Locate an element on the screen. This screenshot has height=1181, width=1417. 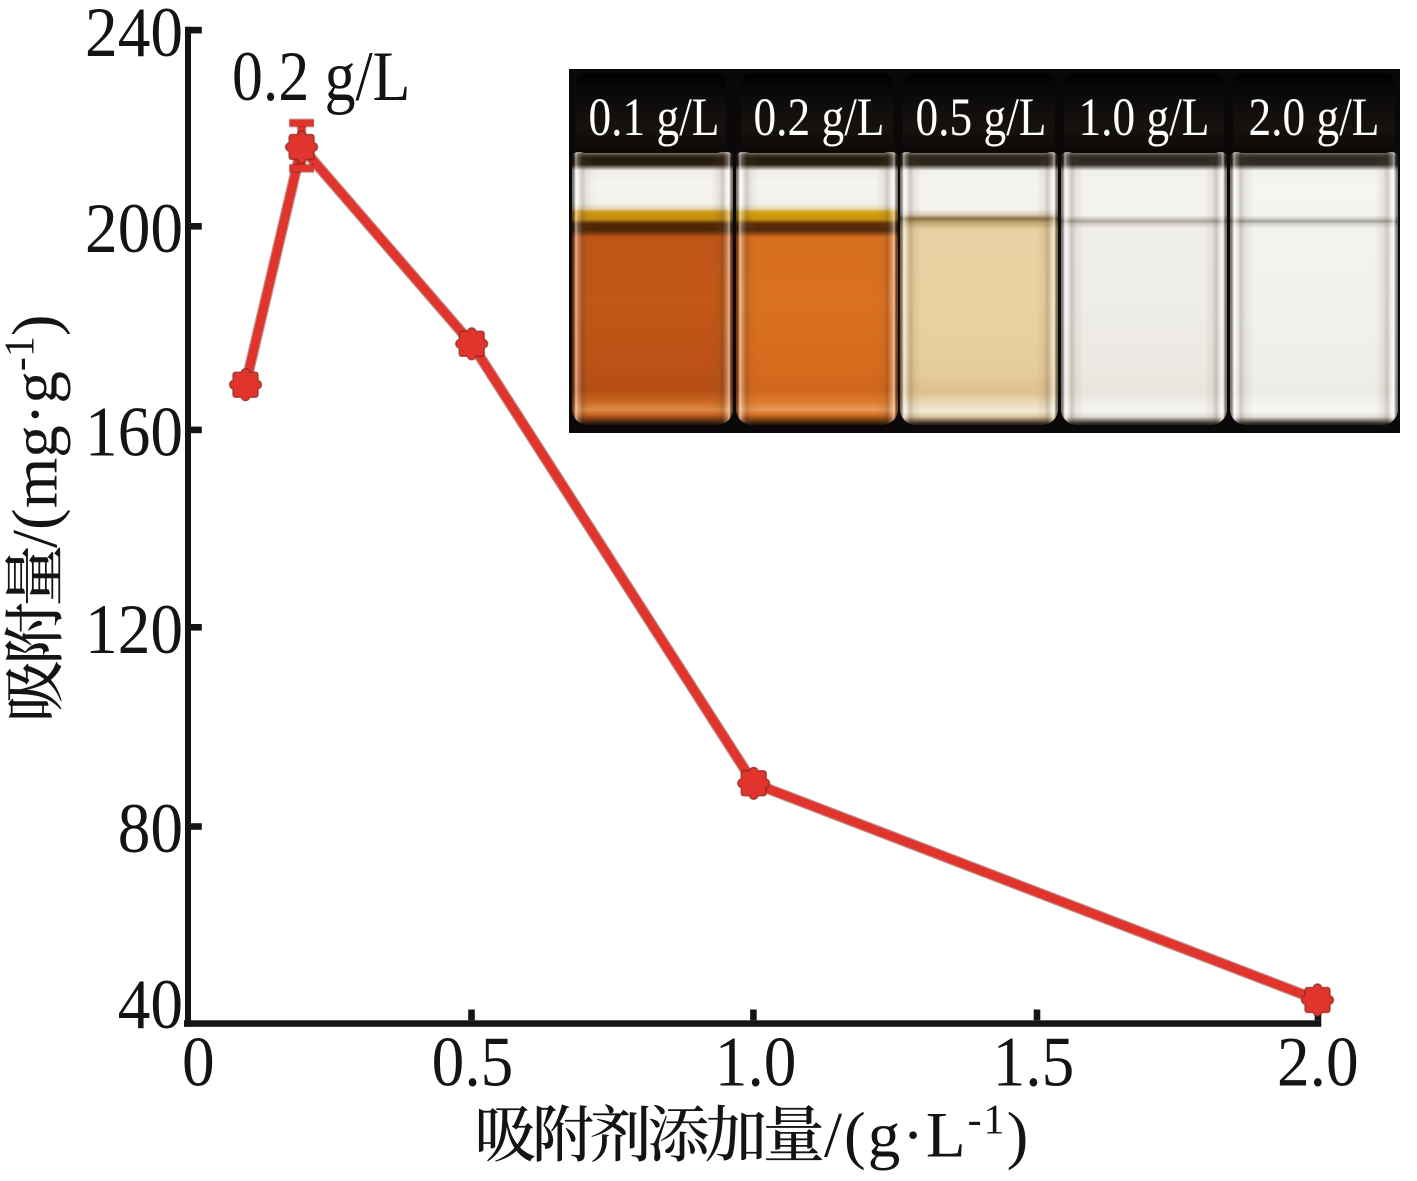
svg-text: /(mg·g-1) is located at coordinates (36, 431).